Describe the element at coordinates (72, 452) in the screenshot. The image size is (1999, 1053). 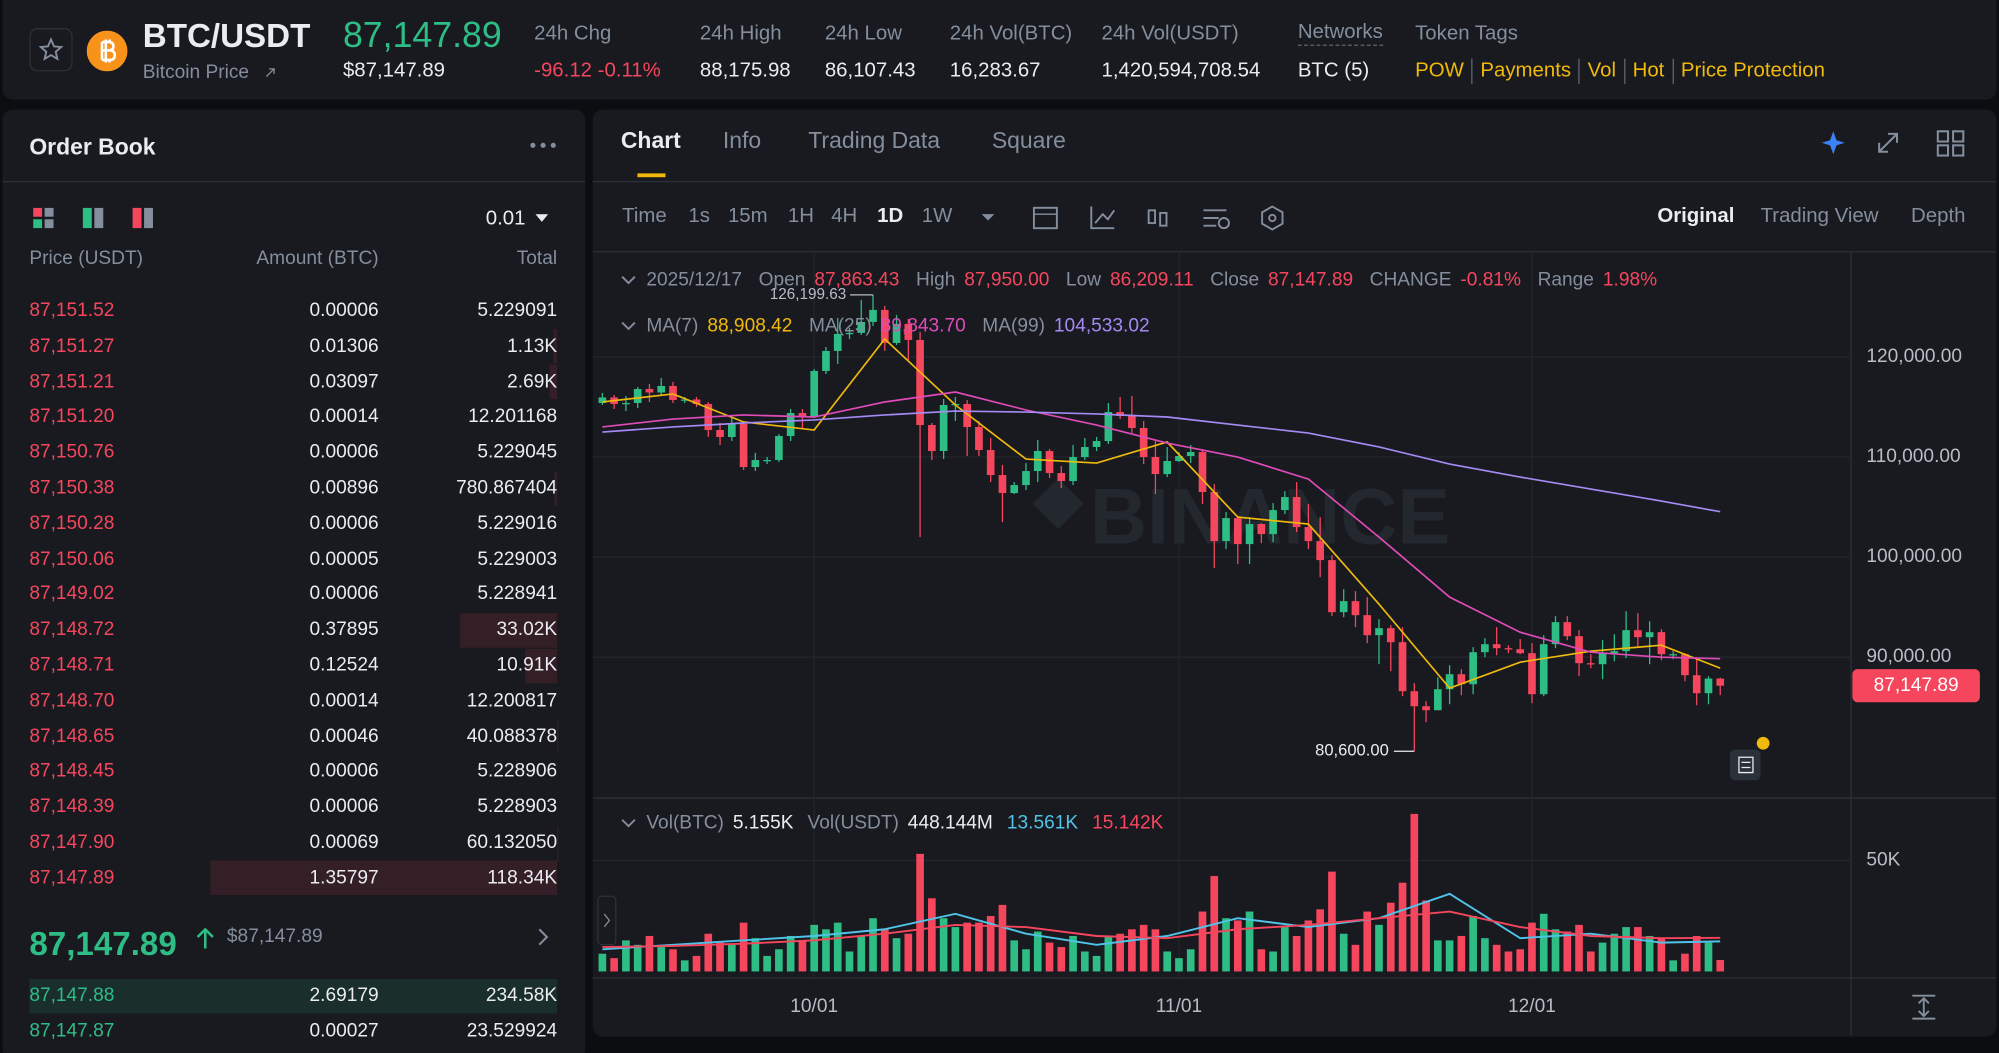
I see `book-price: 87,150.76` at that location.